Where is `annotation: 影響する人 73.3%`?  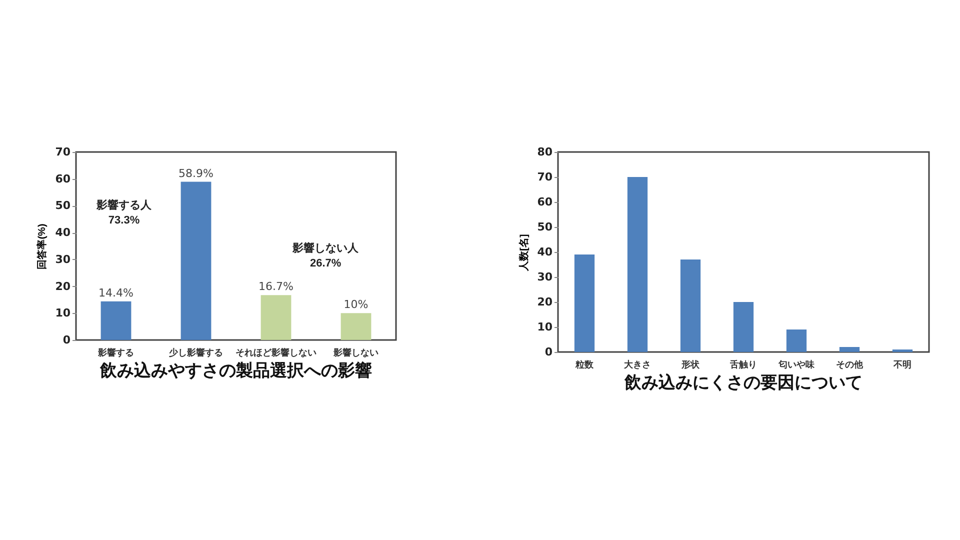 annotation: 影響する人 73.3% is located at coordinates (124, 212).